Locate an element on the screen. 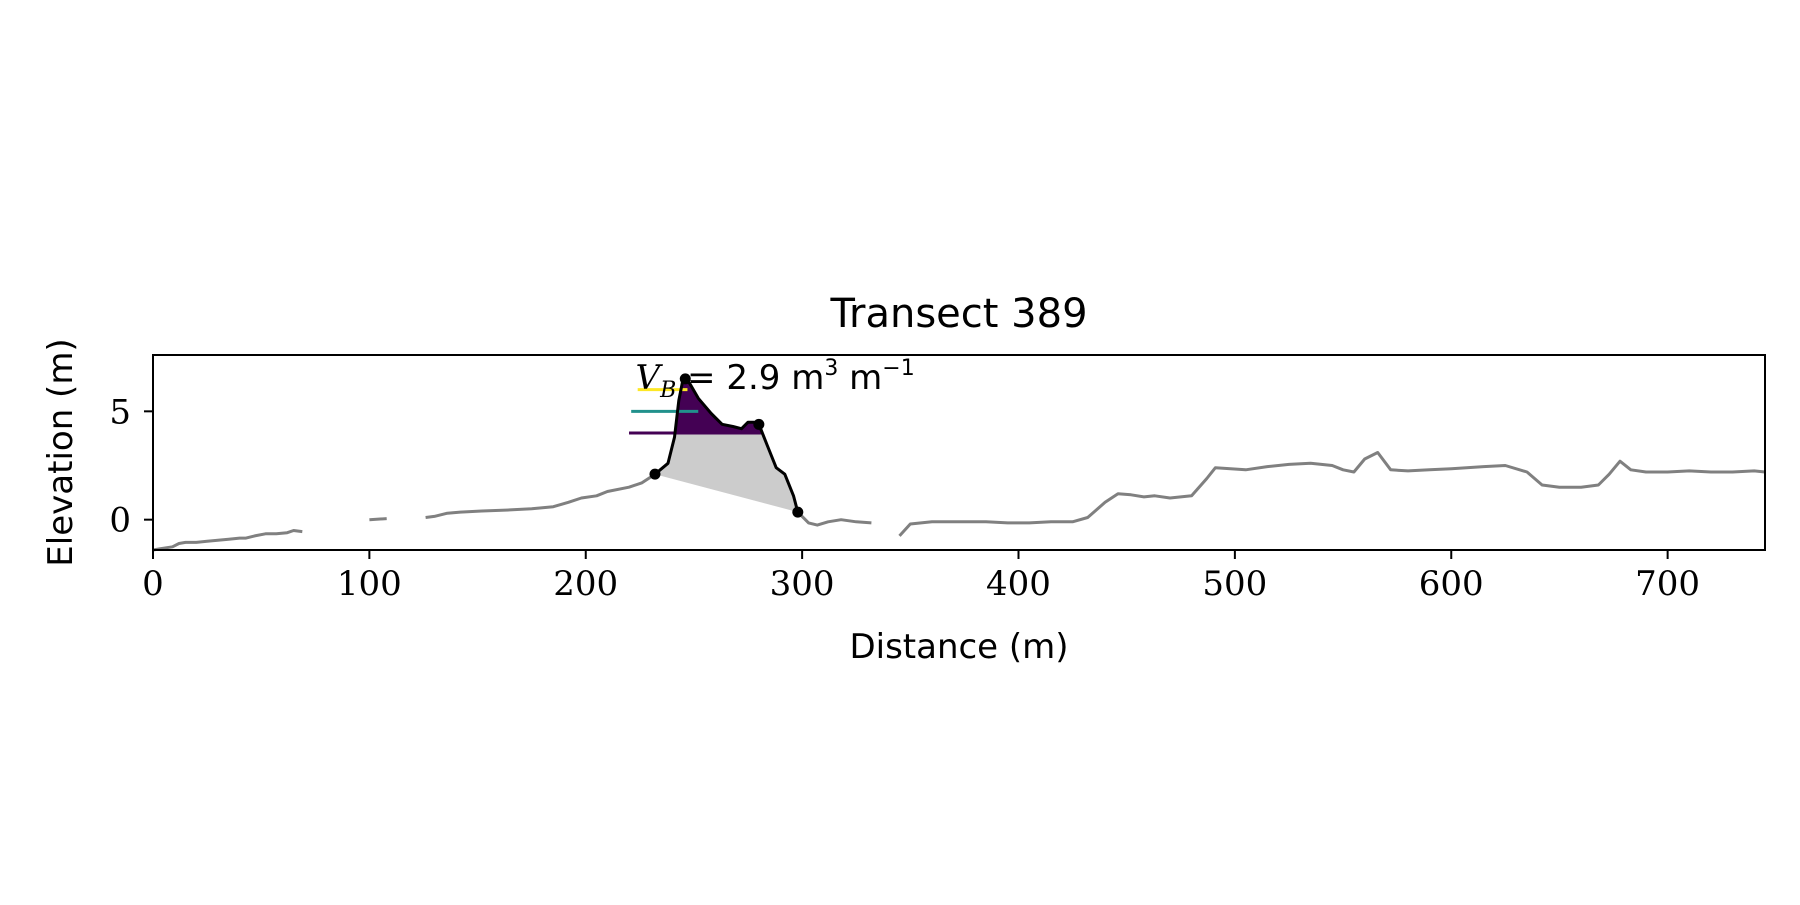  x-tick-label-7: 700 is located at coordinates (1667, 584).